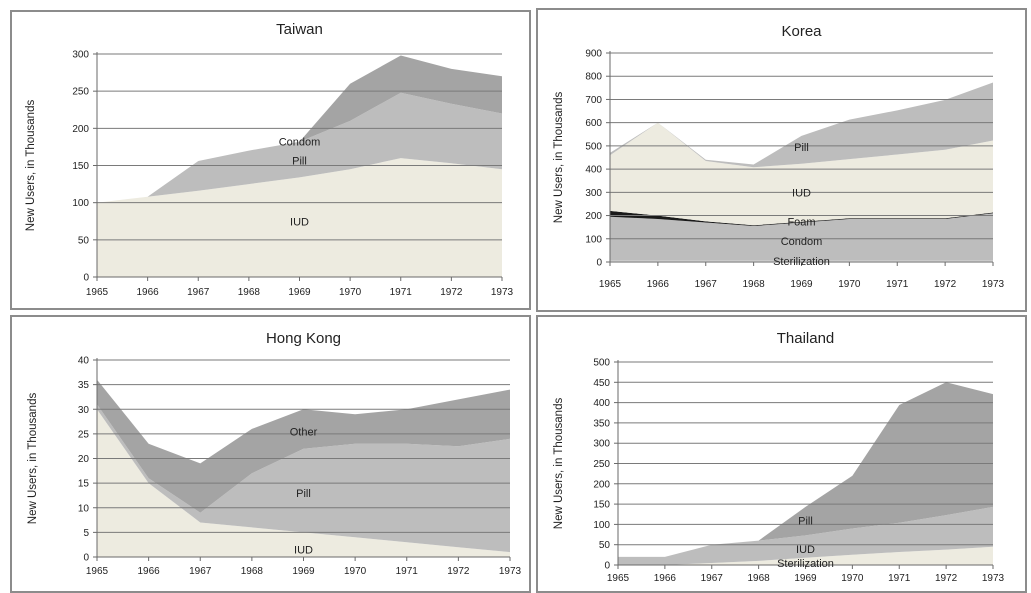 The width and height of the screenshot is (1031, 593). Describe the element at coordinates (801, 222) in the screenshot. I see `area-label-foam: Foam` at that location.